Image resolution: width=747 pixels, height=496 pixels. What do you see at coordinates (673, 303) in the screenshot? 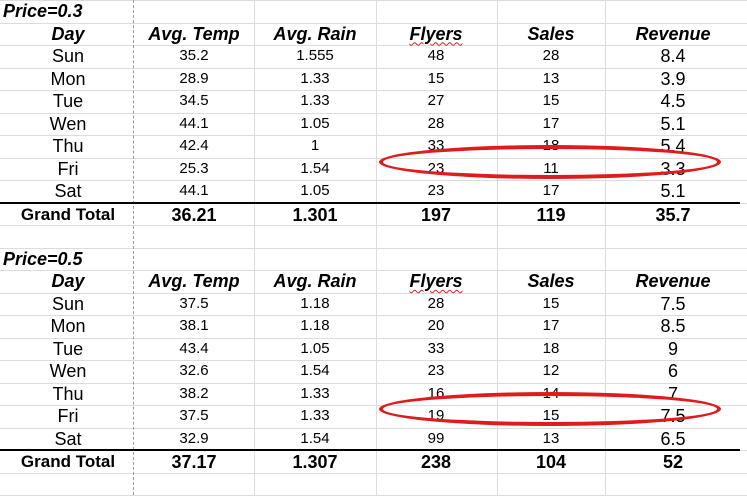
I see `cell-revenue: 7.5` at bounding box center [673, 303].